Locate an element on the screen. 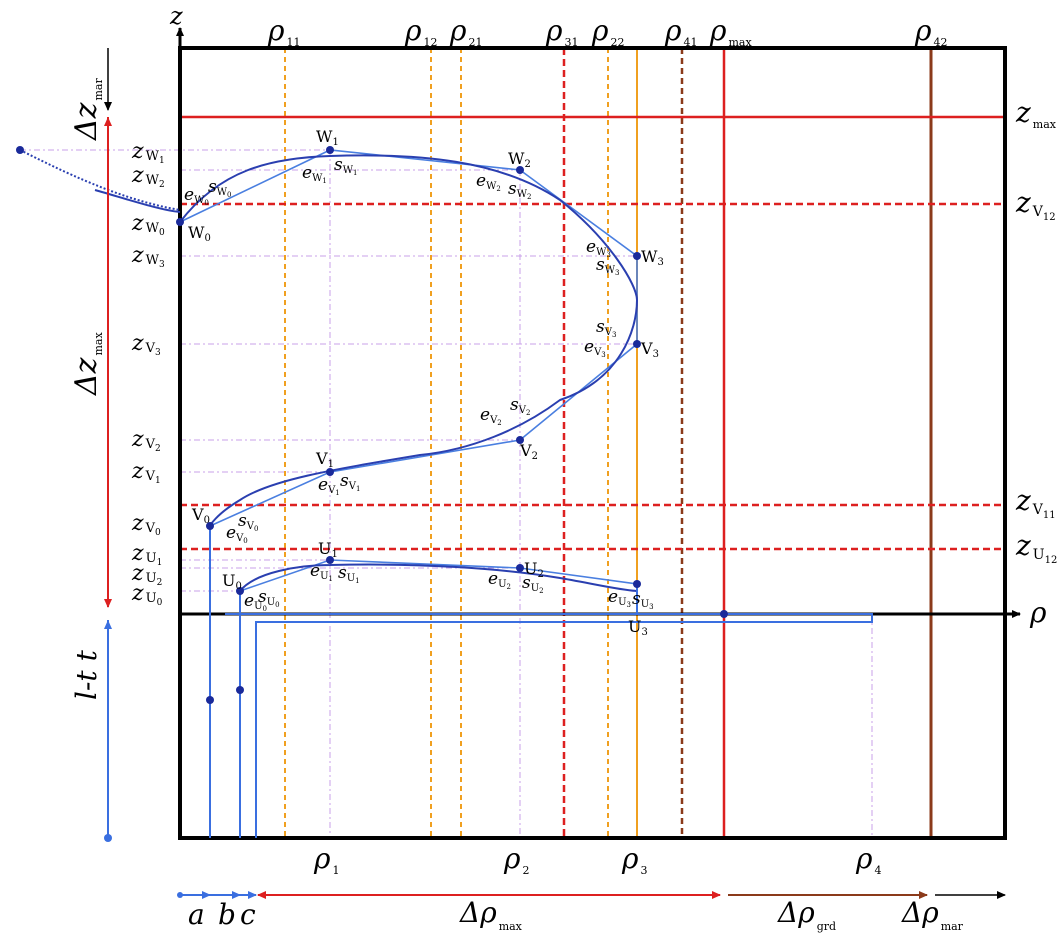 This screenshot has height=938, width=1064. sV3-label: sV3 is located at coordinates (606, 328).